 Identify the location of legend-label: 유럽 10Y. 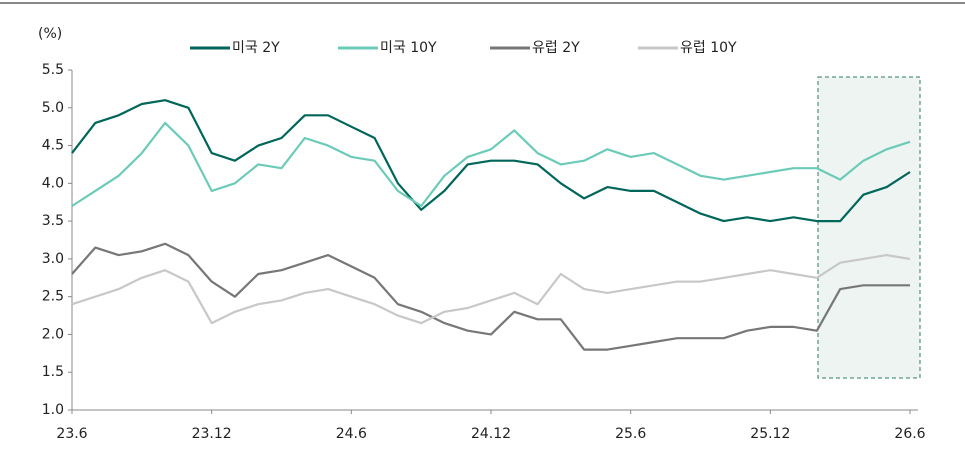
(708, 48).